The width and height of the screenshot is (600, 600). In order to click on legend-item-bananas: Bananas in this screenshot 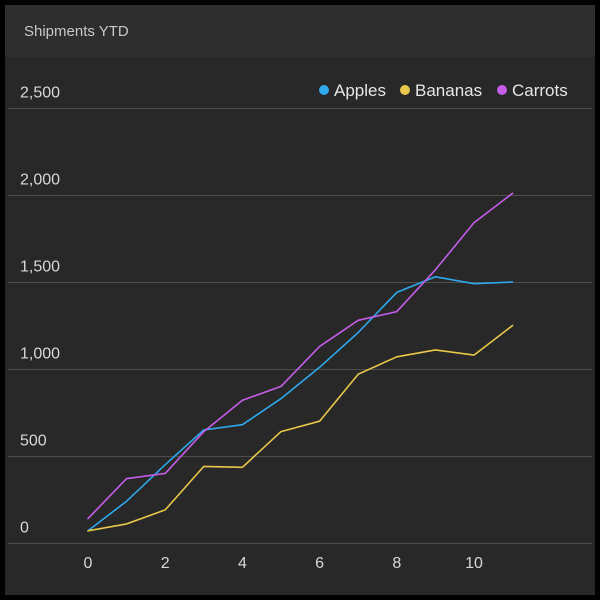, I will do `click(441, 90)`.